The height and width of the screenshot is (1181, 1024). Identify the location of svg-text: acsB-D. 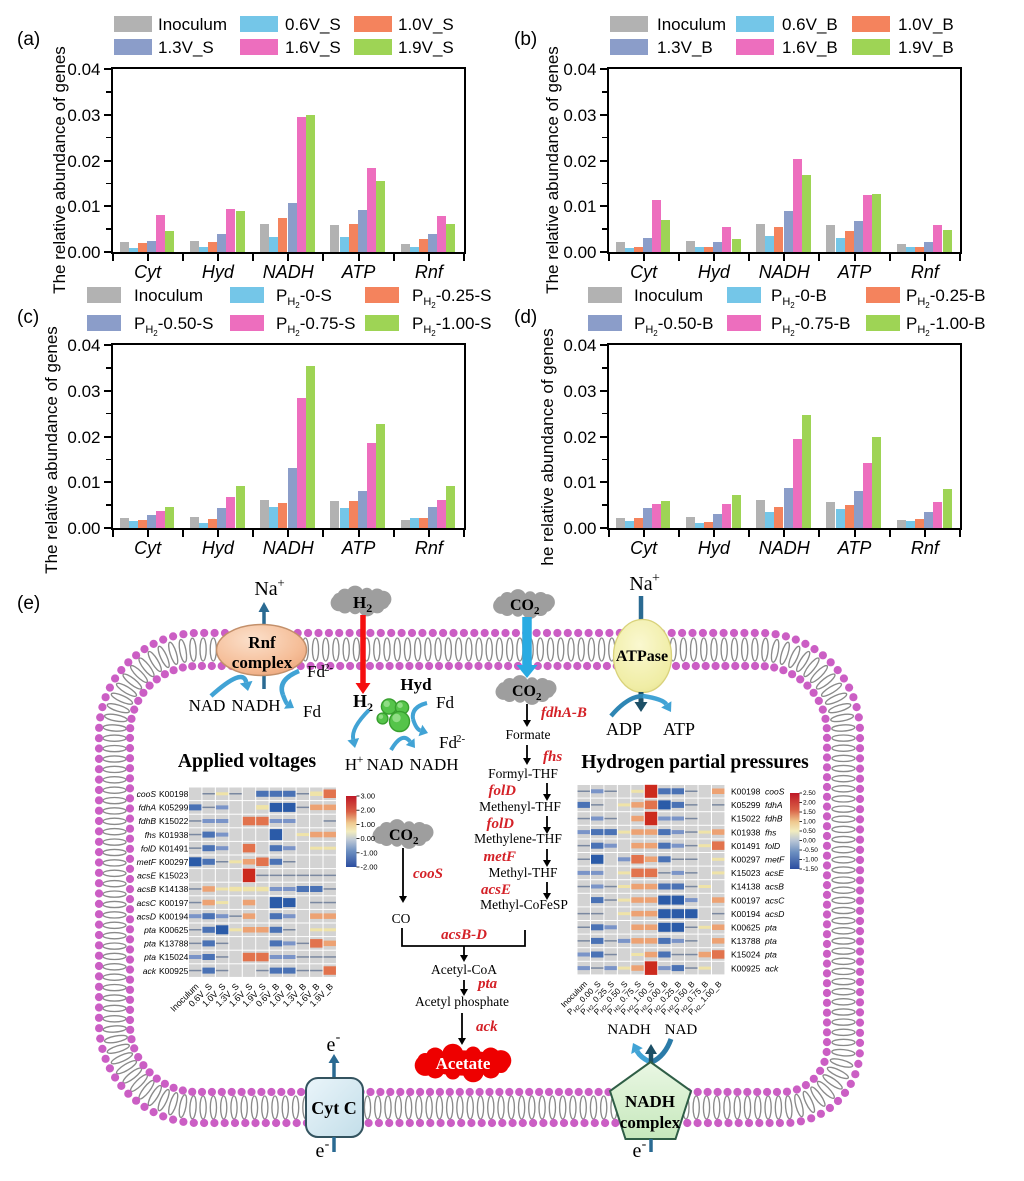
(464, 935).